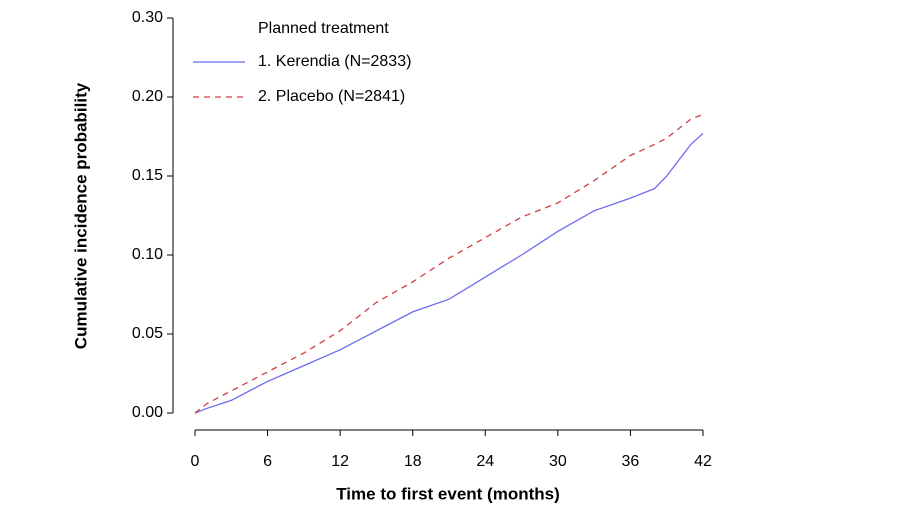  What do you see at coordinates (323, 28) in the screenshot?
I see `legend-title: Planned treatment` at bounding box center [323, 28].